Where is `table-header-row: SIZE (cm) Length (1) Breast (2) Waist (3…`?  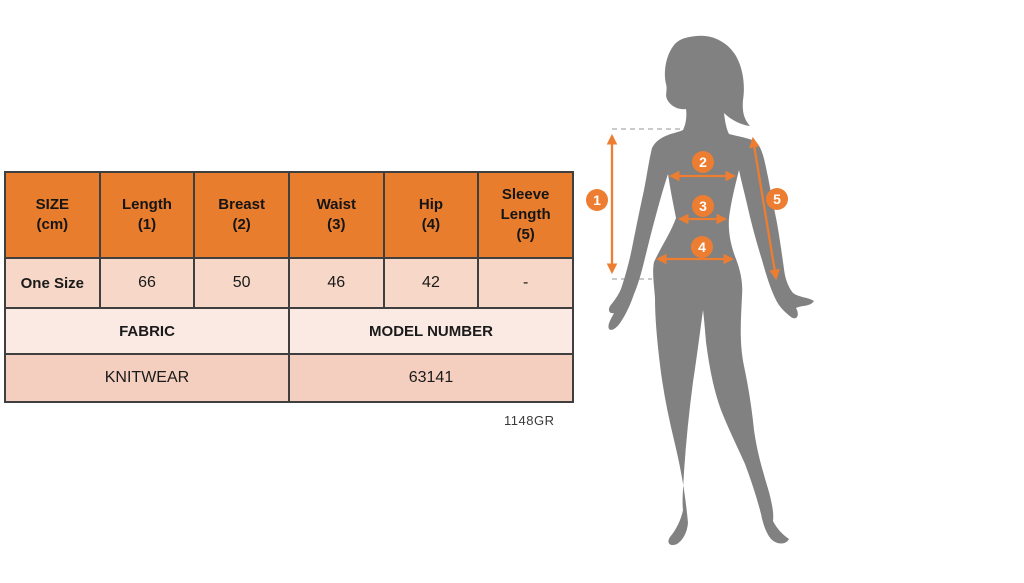 table-header-row: SIZE (cm) Length (1) Breast (2) Waist (3… is located at coordinates (289, 215).